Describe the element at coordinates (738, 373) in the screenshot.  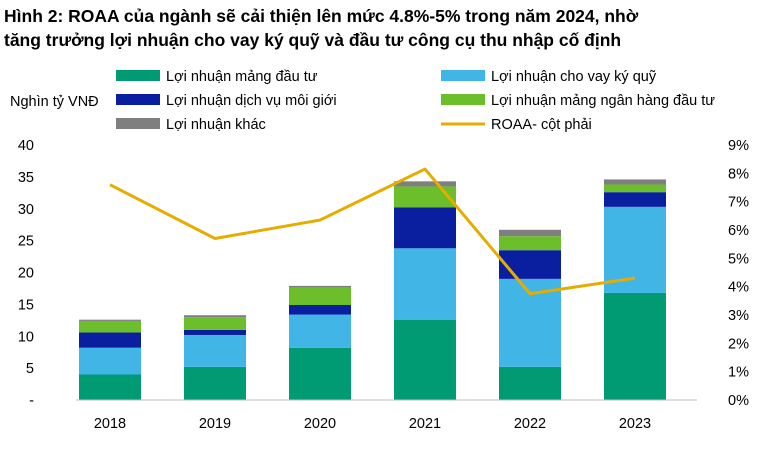
I see `y2-tick-label: 1%` at that location.